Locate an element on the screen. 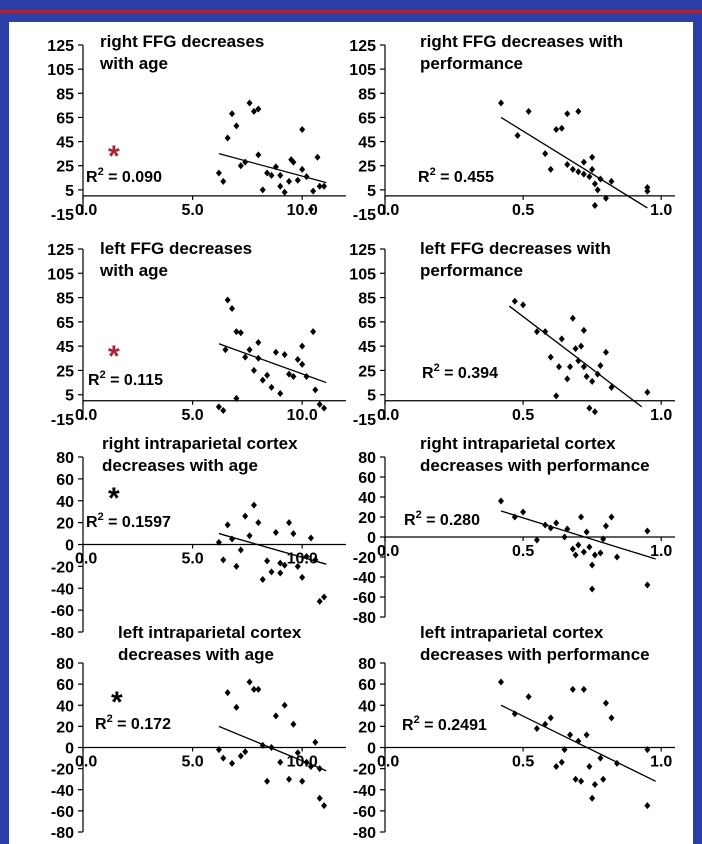  y-tick-label: 45 is located at coordinates (65, 143).